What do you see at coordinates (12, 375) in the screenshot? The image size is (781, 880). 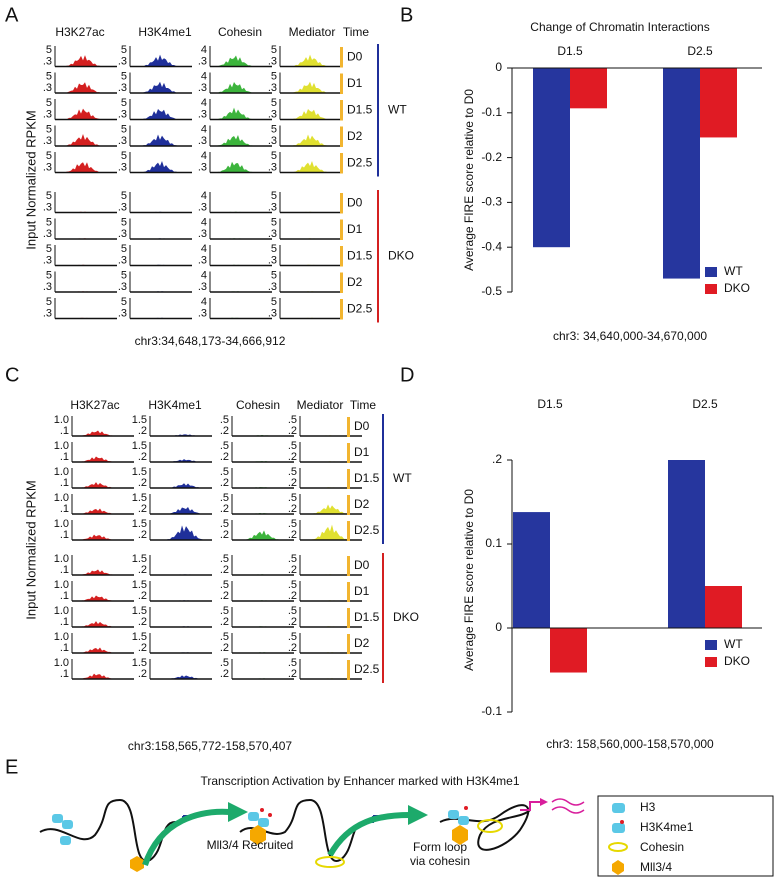 I see `panel-letter: C` at bounding box center [12, 375].